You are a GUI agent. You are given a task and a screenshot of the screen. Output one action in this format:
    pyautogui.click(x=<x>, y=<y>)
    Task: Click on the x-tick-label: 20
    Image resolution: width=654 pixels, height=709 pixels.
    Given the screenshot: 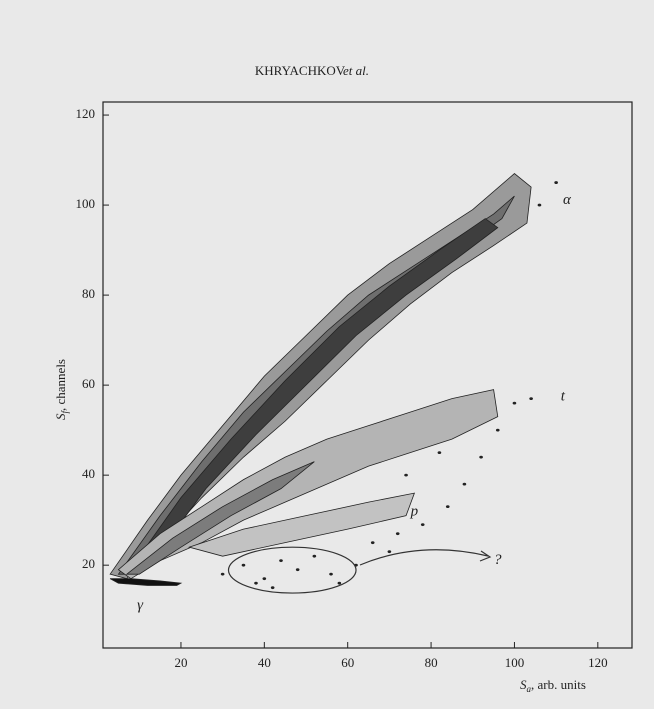 What is the action you would take?
    pyautogui.click(x=180, y=662)
    